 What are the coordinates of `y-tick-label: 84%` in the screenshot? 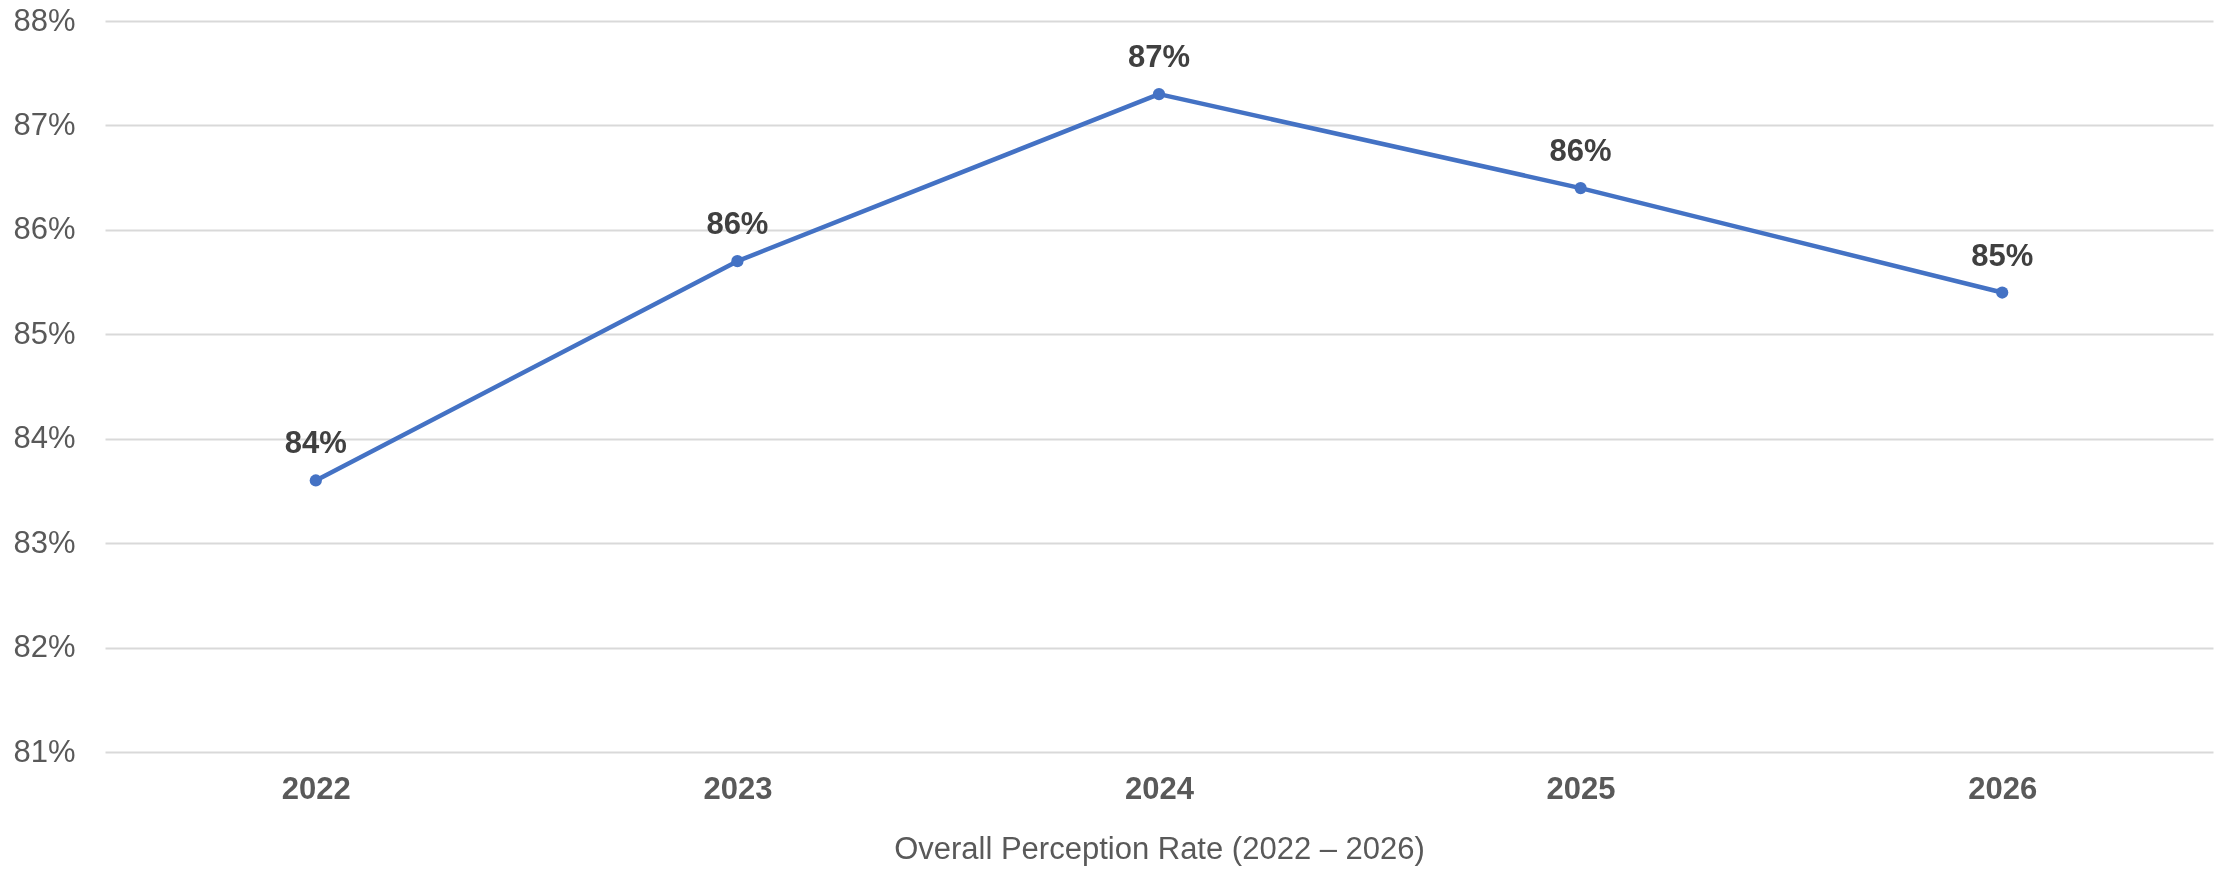 It's located at (44, 438).